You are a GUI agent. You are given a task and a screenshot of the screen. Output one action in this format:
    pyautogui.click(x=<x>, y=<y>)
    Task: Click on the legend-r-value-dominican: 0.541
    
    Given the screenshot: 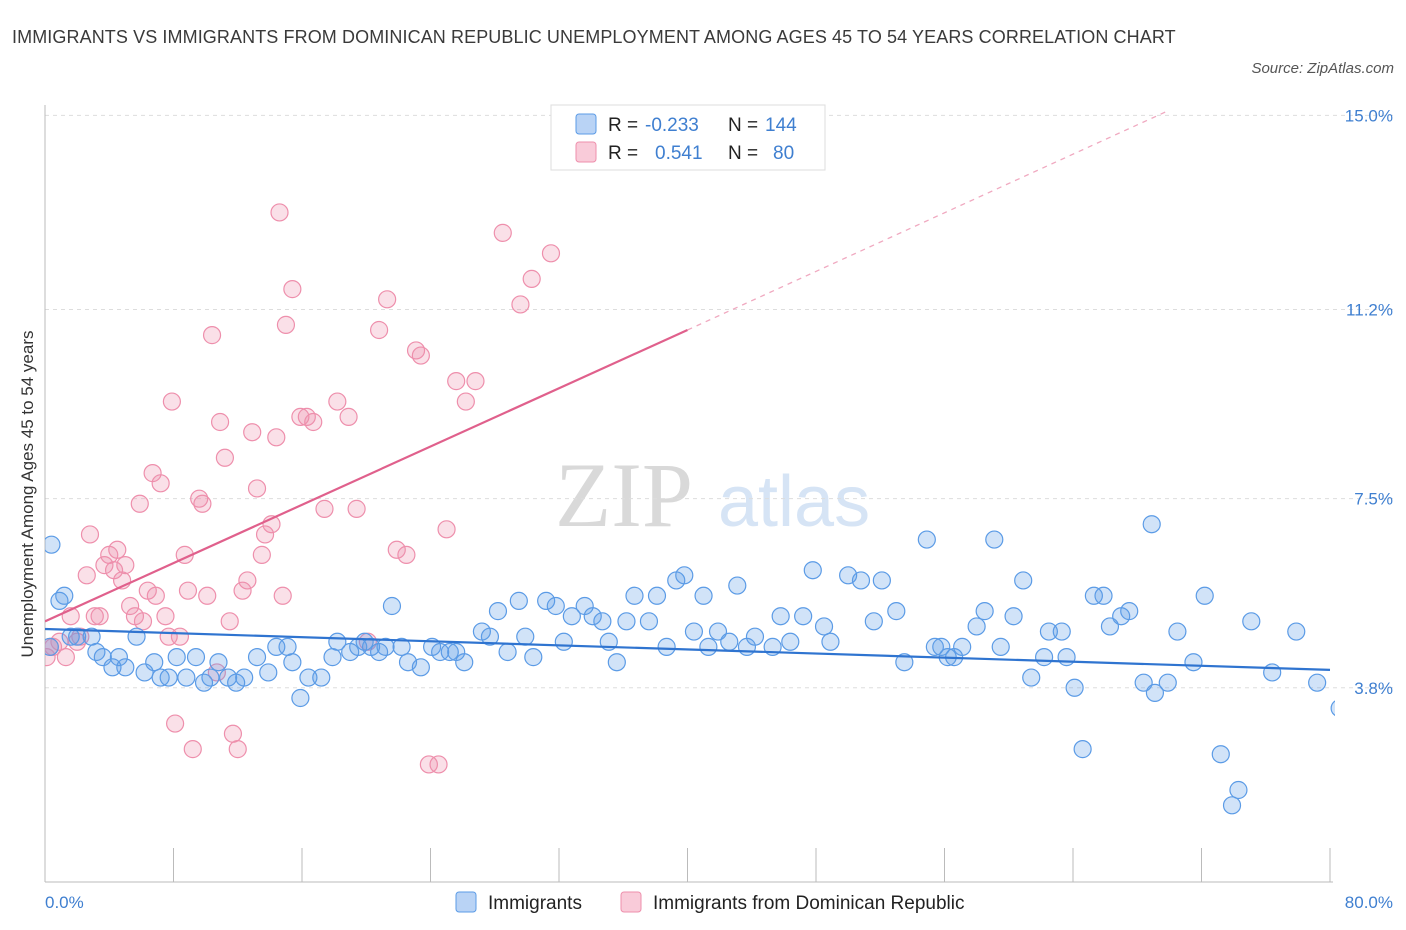 What is the action you would take?
    pyautogui.click(x=679, y=153)
    